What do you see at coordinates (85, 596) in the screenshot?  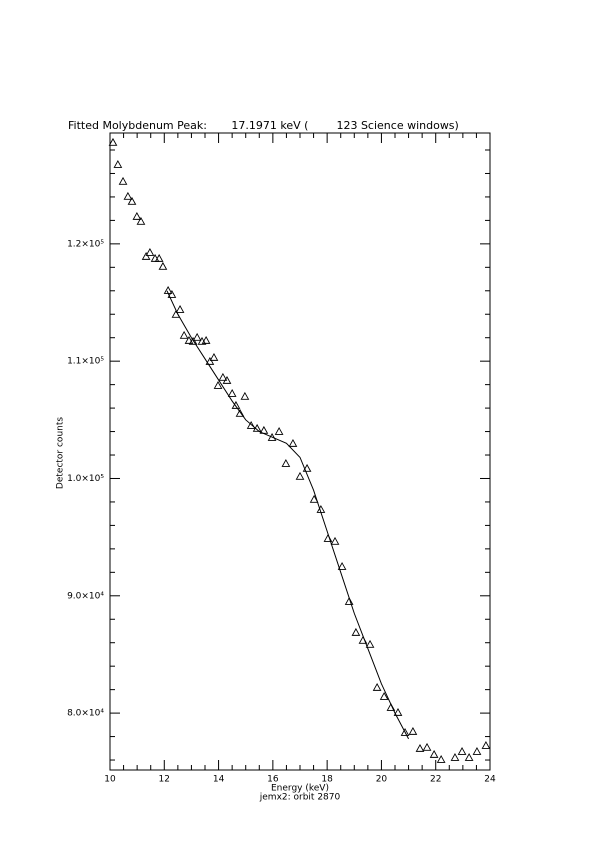 I see `y-tick-label: 9.0×10⁴` at bounding box center [85, 596].